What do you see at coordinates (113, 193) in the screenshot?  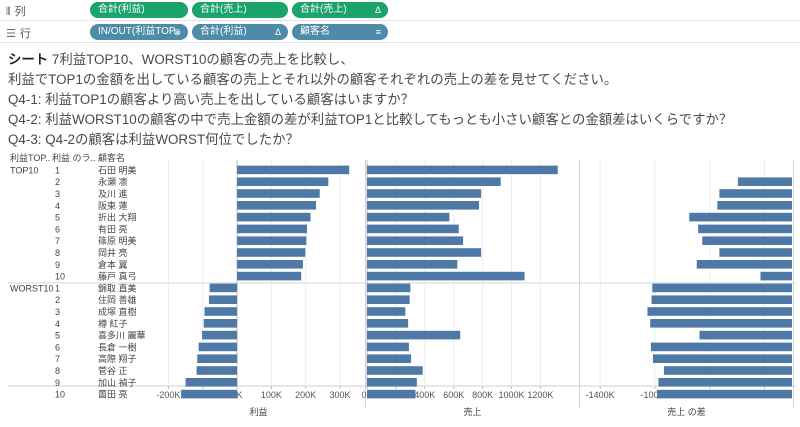 I see `customer-name: 及川 進` at bounding box center [113, 193].